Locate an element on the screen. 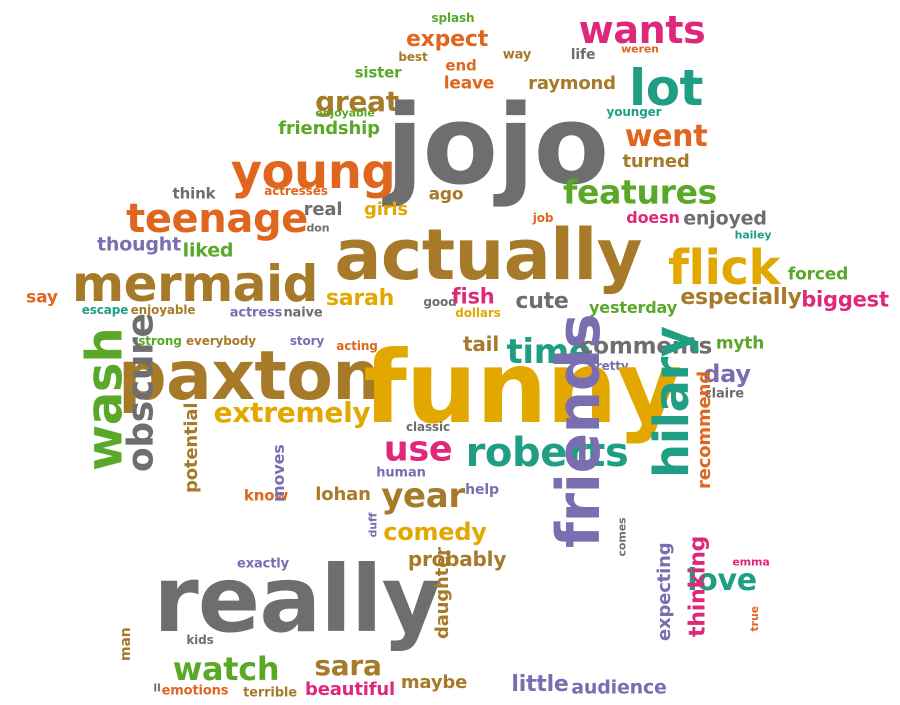 Image resolution: width=900 pixels, height=705 pixels. word-beautiful: beautiful is located at coordinates (350, 689).